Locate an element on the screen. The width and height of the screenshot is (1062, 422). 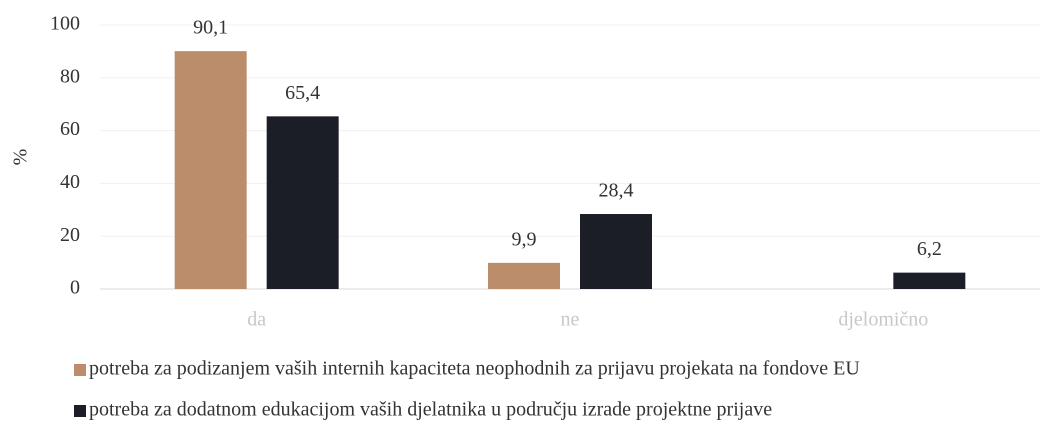
y-tick-label: 40 is located at coordinates (70, 182).